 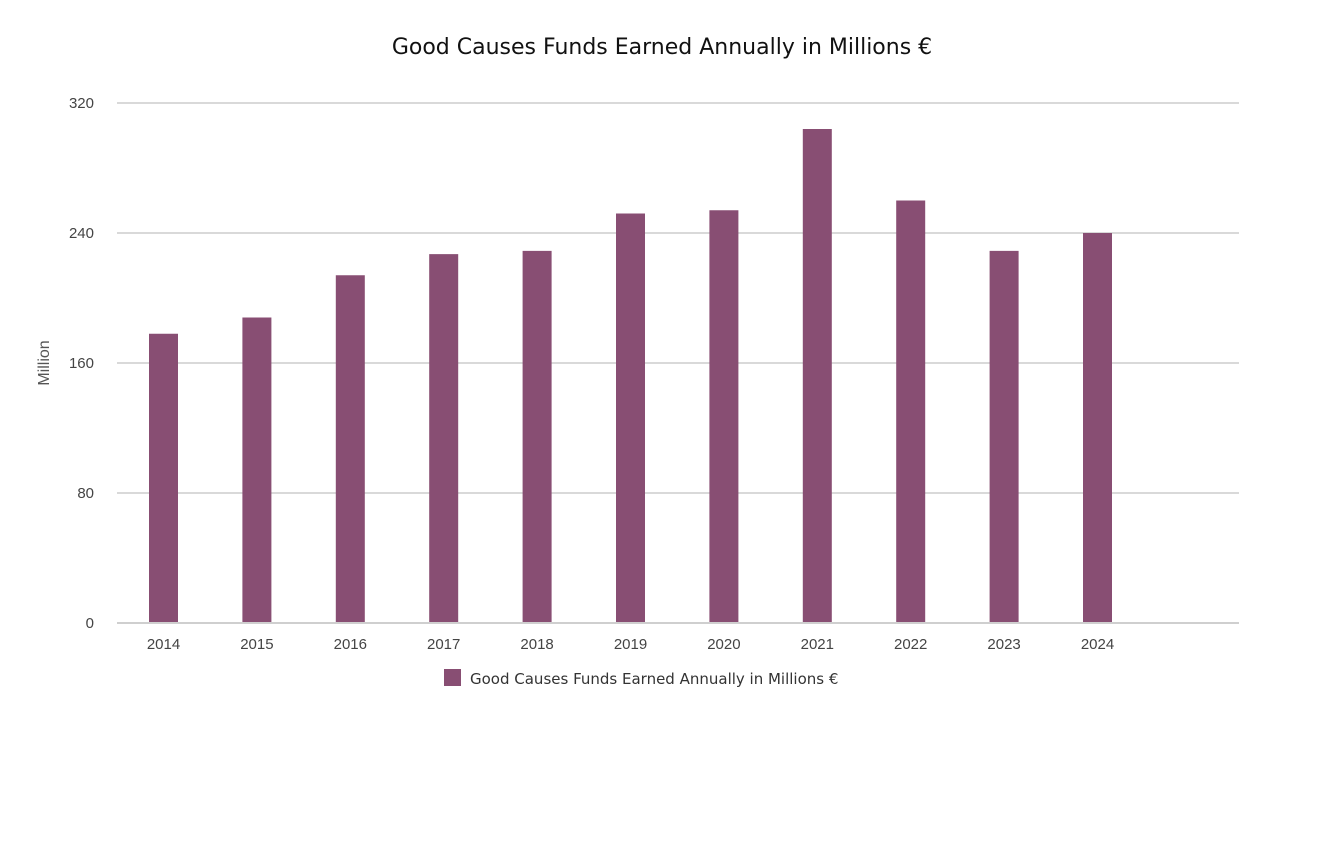 I want to click on y-axis-ticks: 0 80 160 240 320, so click(x=81, y=363).